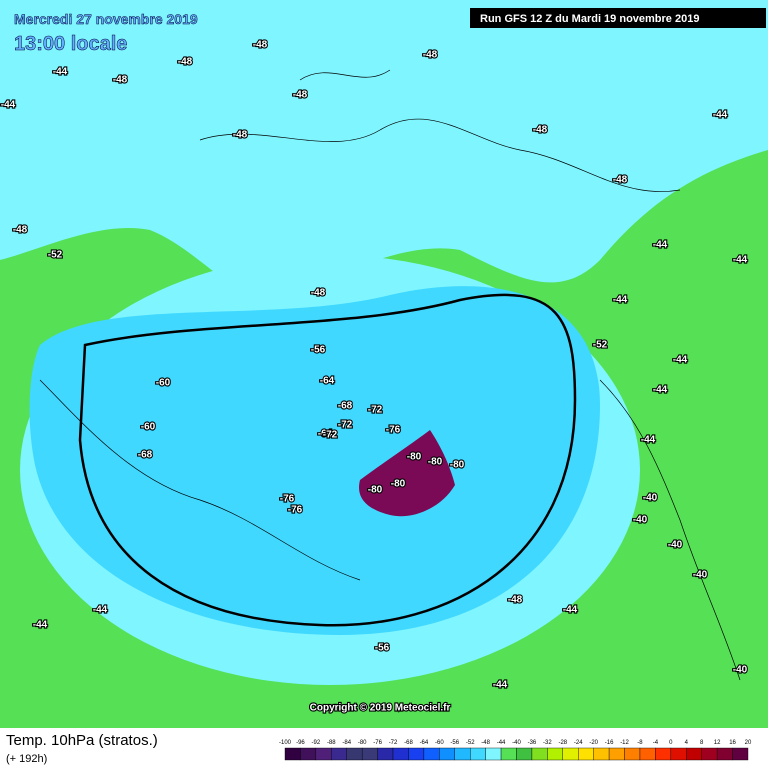 This screenshot has height=768, width=768. Describe the element at coordinates (562, 743) in the screenshot. I see `scale-label: -28` at that location.